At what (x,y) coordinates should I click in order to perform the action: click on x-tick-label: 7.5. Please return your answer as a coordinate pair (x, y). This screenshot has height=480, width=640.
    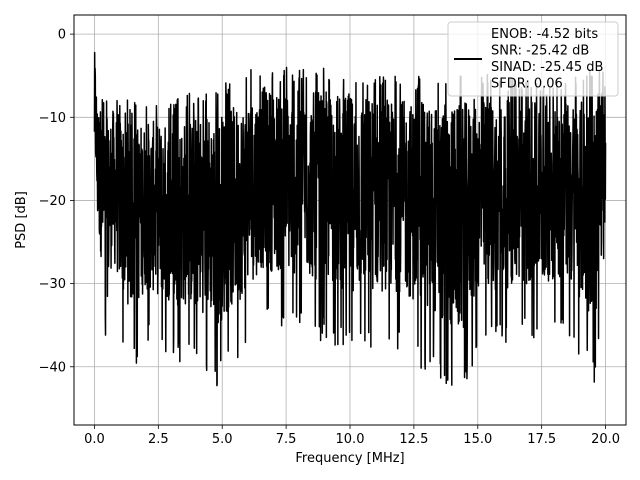
    Looking at the image, I should click on (286, 439).